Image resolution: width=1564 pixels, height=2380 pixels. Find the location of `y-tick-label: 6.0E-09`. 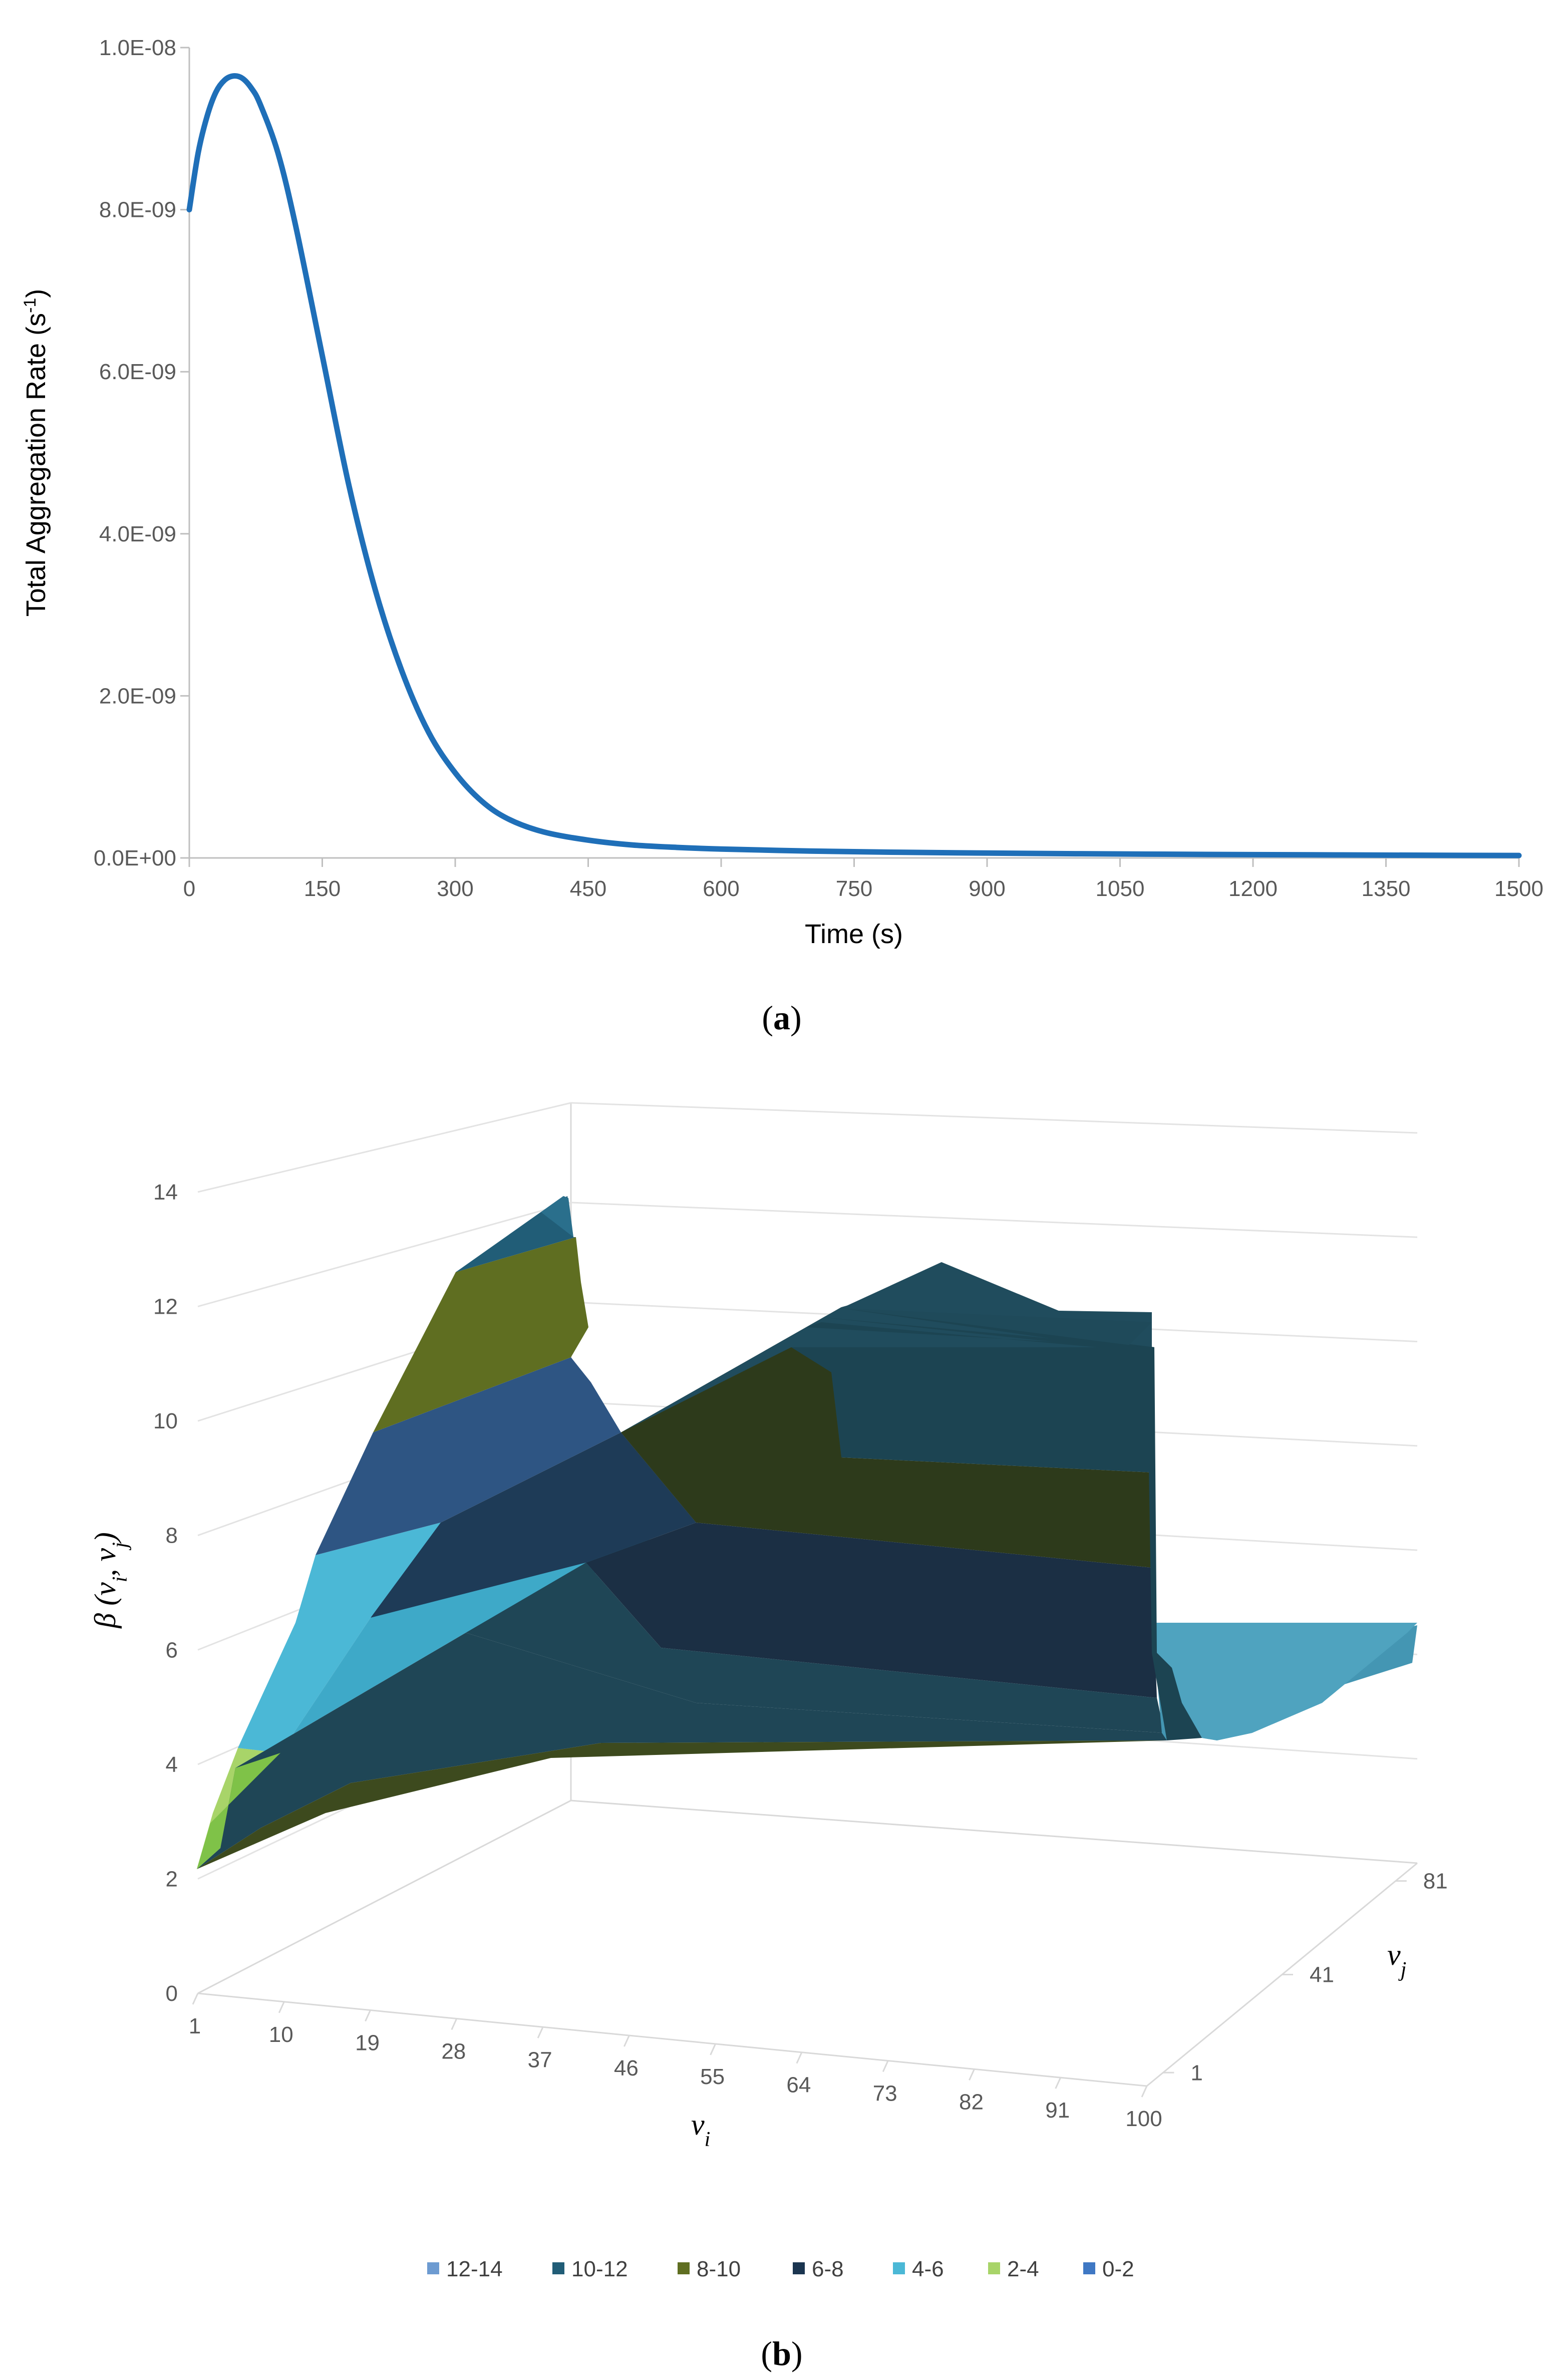

y-tick-label: 6.0E-09 is located at coordinates (137, 372).